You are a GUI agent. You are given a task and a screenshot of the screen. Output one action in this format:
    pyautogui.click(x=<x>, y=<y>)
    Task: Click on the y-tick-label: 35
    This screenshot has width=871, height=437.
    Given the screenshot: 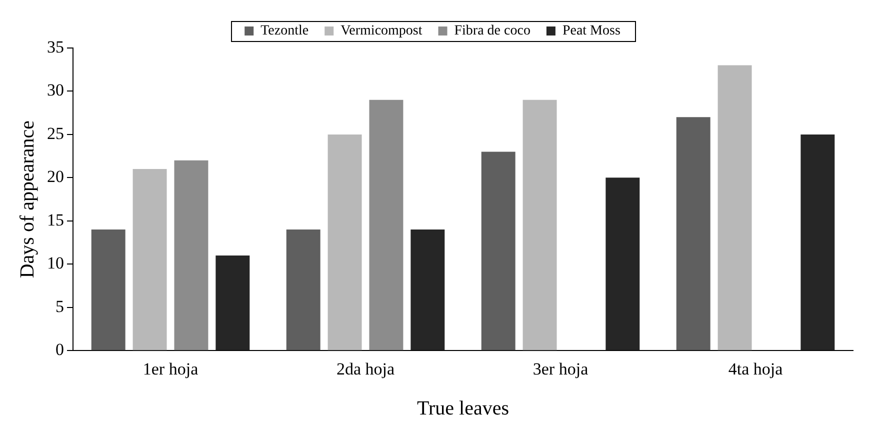 What is the action you would take?
    pyautogui.click(x=55, y=46)
    